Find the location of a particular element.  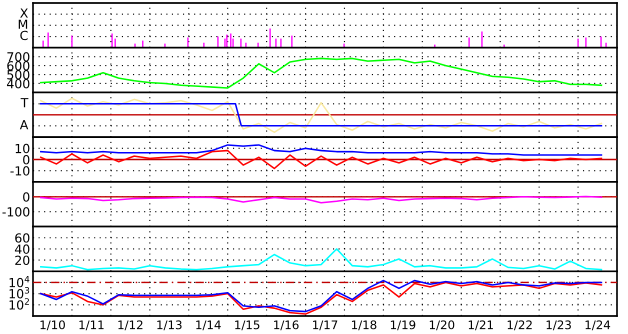

y-tick-label: 60 is located at coordinates (22, 238).